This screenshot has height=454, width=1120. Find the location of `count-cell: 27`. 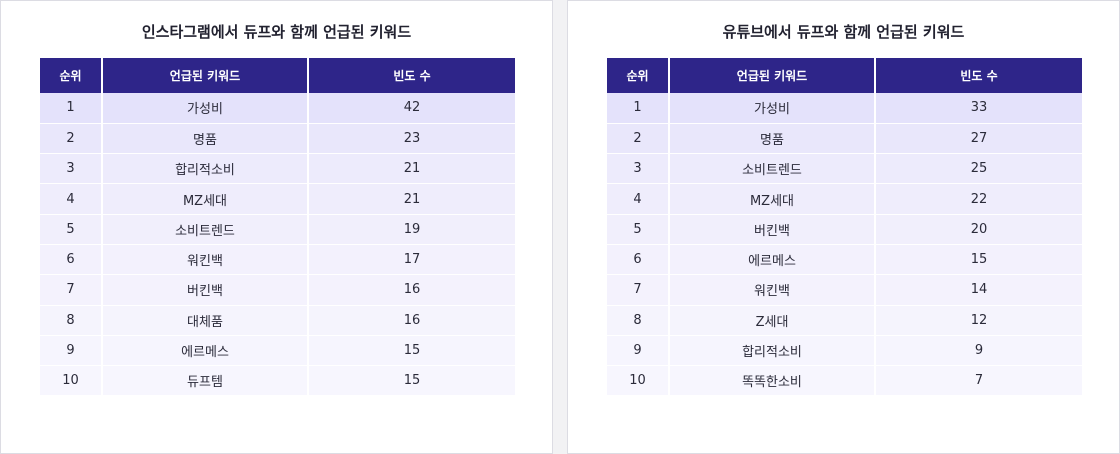

count-cell: 27 is located at coordinates (978, 139).